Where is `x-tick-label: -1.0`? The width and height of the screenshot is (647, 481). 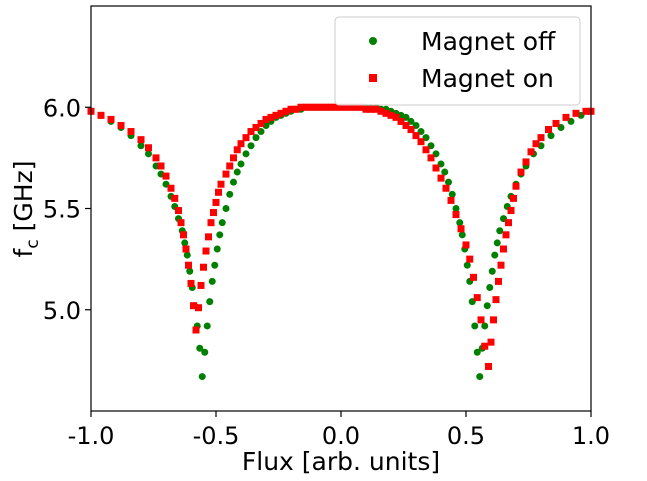
x-tick-label: -1.0 is located at coordinates (91, 436).